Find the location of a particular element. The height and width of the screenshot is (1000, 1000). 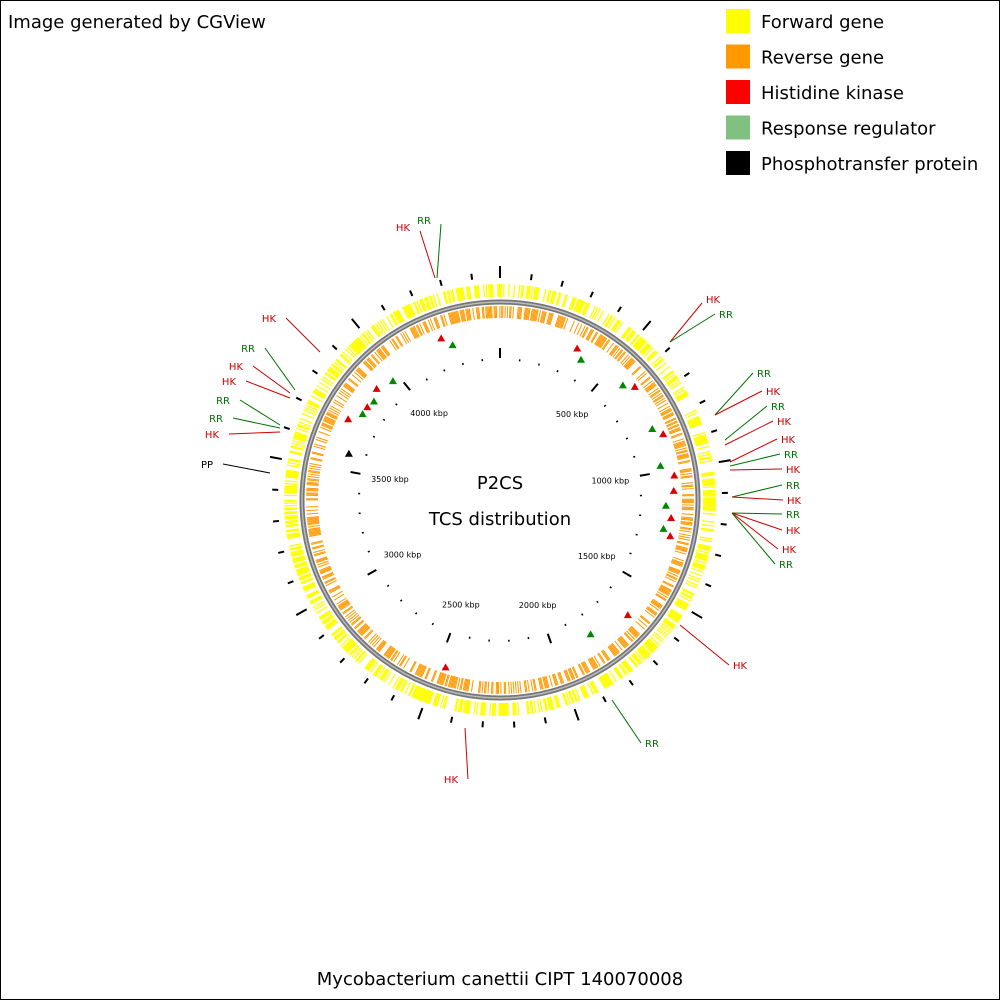

legend-swatch is located at coordinates (738, 56).